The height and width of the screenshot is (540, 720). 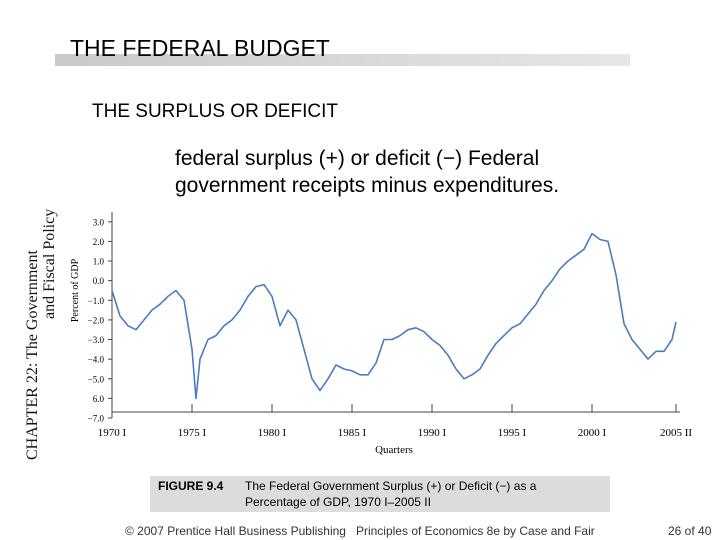 What do you see at coordinates (96, 301) in the screenshot?
I see `y-tick-label: −1.0` at bounding box center [96, 301].